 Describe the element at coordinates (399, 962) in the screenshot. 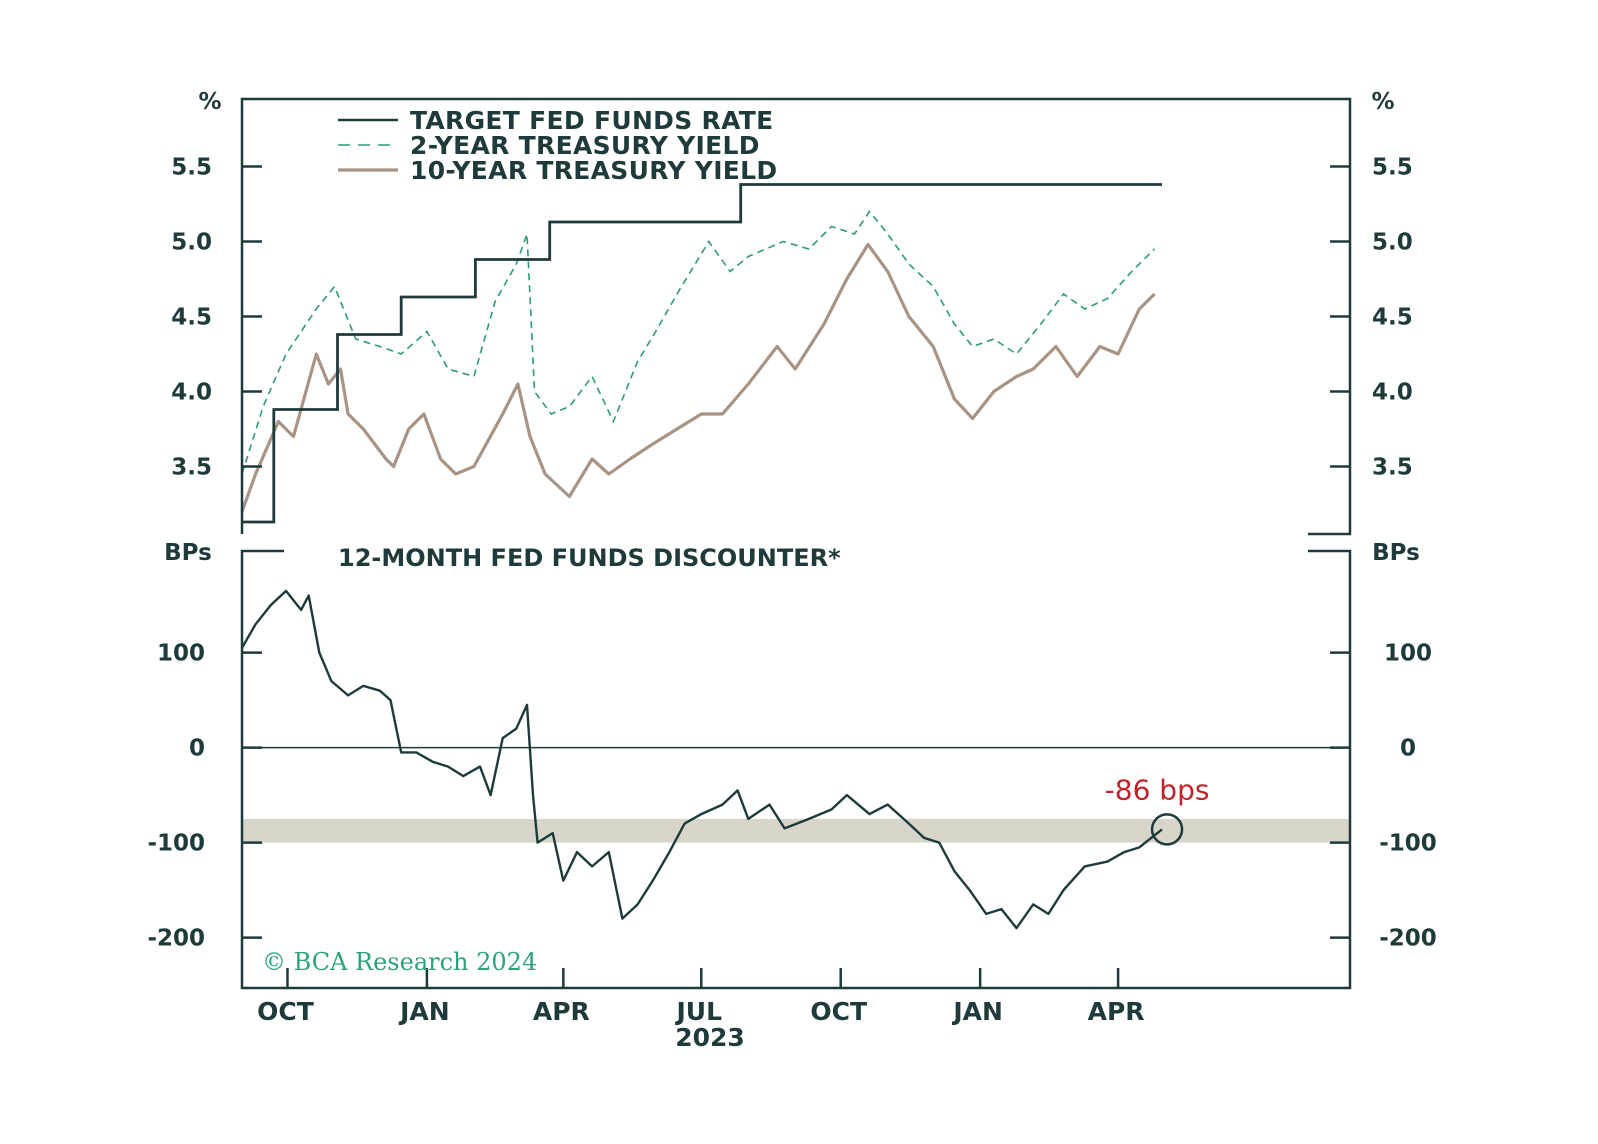

I see `copyright-watermark: © BCA Research 2024` at that location.